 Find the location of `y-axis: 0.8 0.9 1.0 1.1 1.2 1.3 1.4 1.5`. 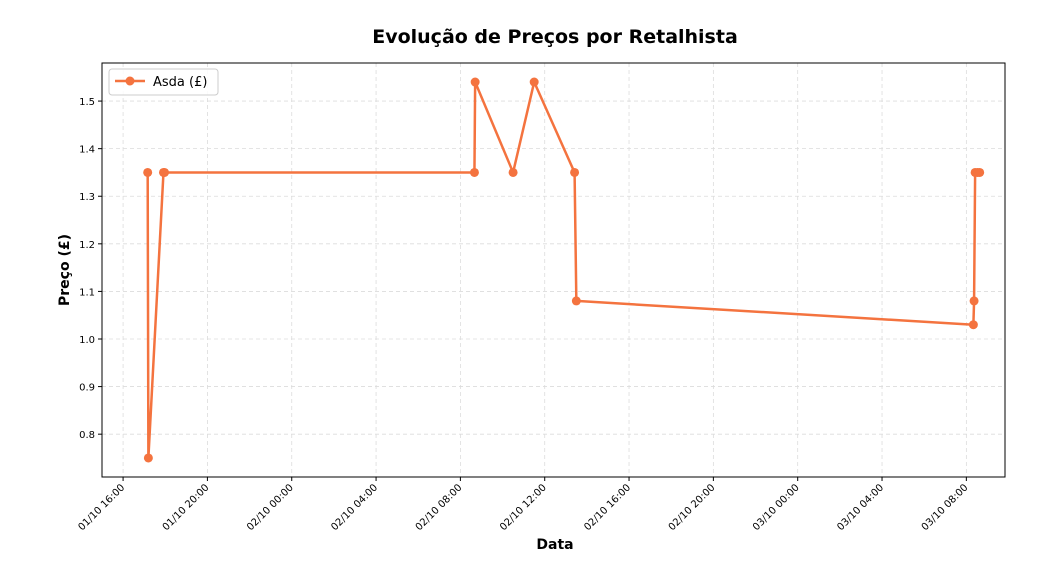

y-axis: 0.8 0.9 1.0 1.1 1.2 1.3 1.4 1.5 is located at coordinates (90, 269).